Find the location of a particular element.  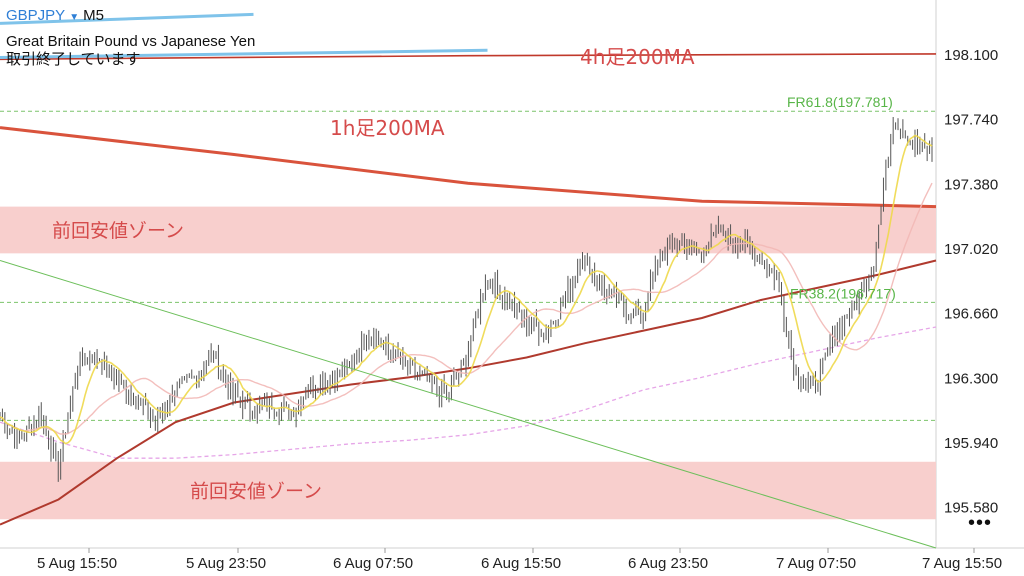

symbol-description: Great Britain Pound vs Japanese Yen is located at coordinates (131, 41).